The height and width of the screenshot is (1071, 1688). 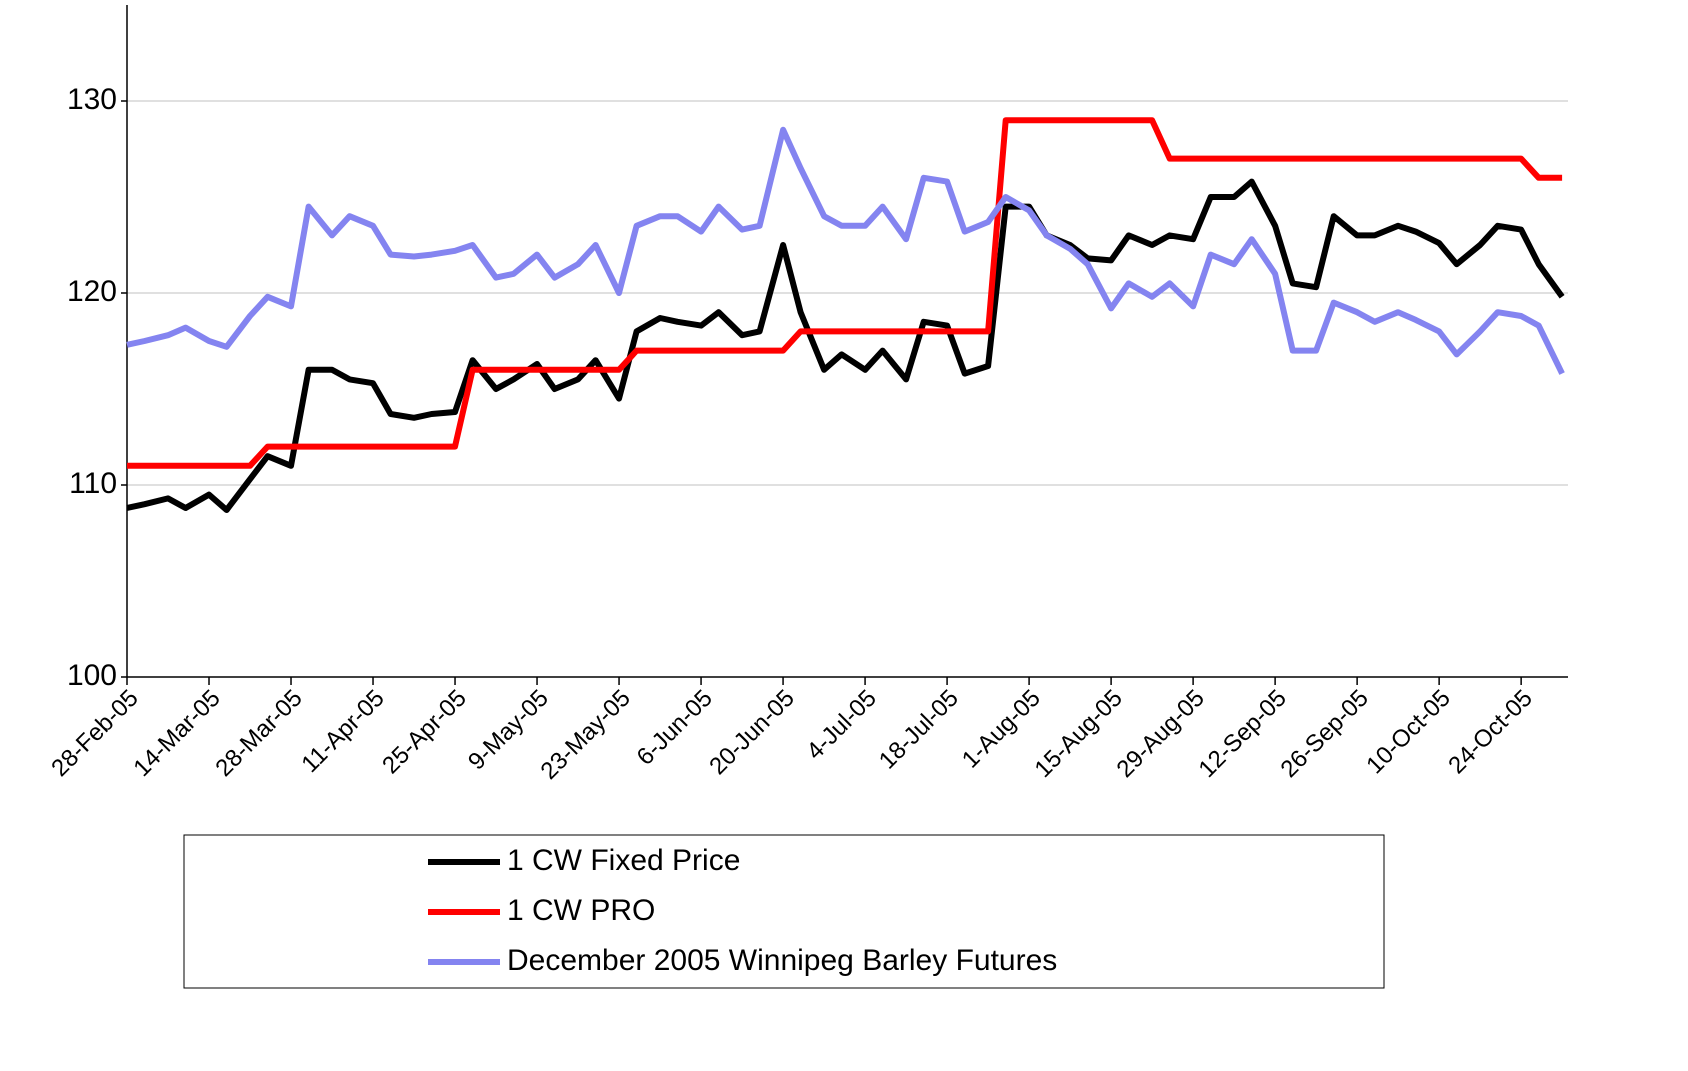 I want to click on x-tick-label: 12-Sep-05, so click(x=1242, y=734).